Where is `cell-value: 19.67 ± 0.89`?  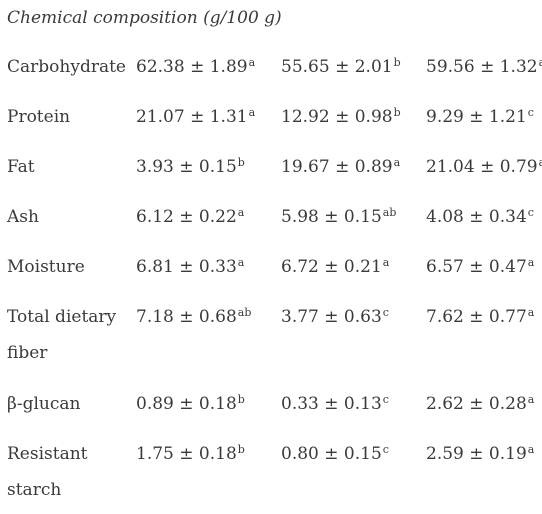 cell-value: 19.67 ± 0.89 is located at coordinates (337, 167).